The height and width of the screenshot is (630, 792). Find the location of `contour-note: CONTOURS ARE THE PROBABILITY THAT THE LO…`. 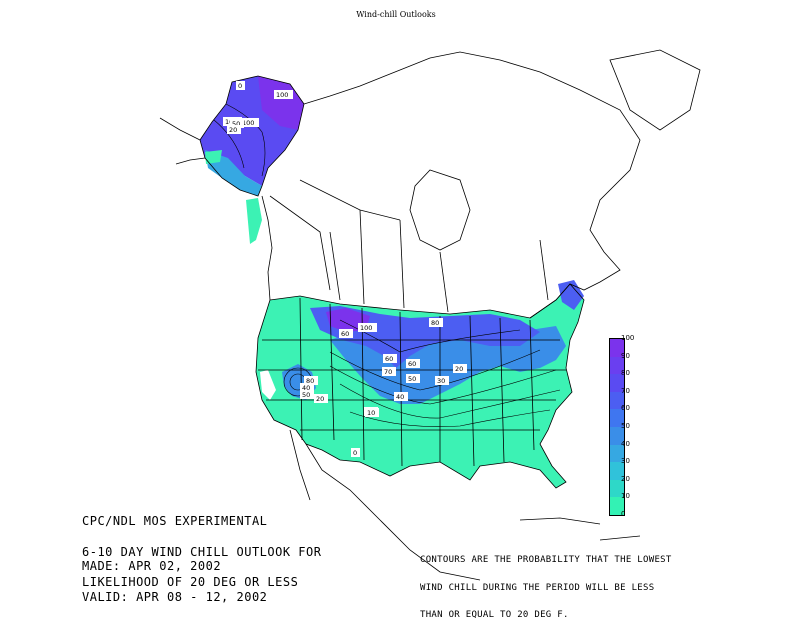

contour-note: CONTOURS ARE THE PROBABILITY THAT THE LO… is located at coordinates (546, 584).